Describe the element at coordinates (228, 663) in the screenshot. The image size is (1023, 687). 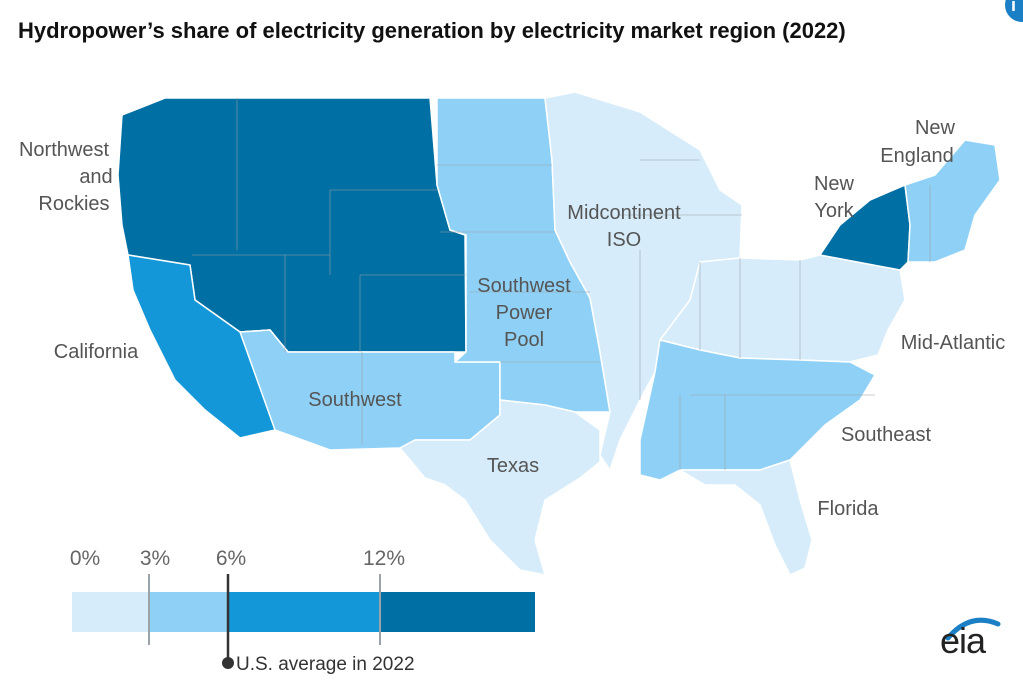
I see `average-marker-dot` at that location.